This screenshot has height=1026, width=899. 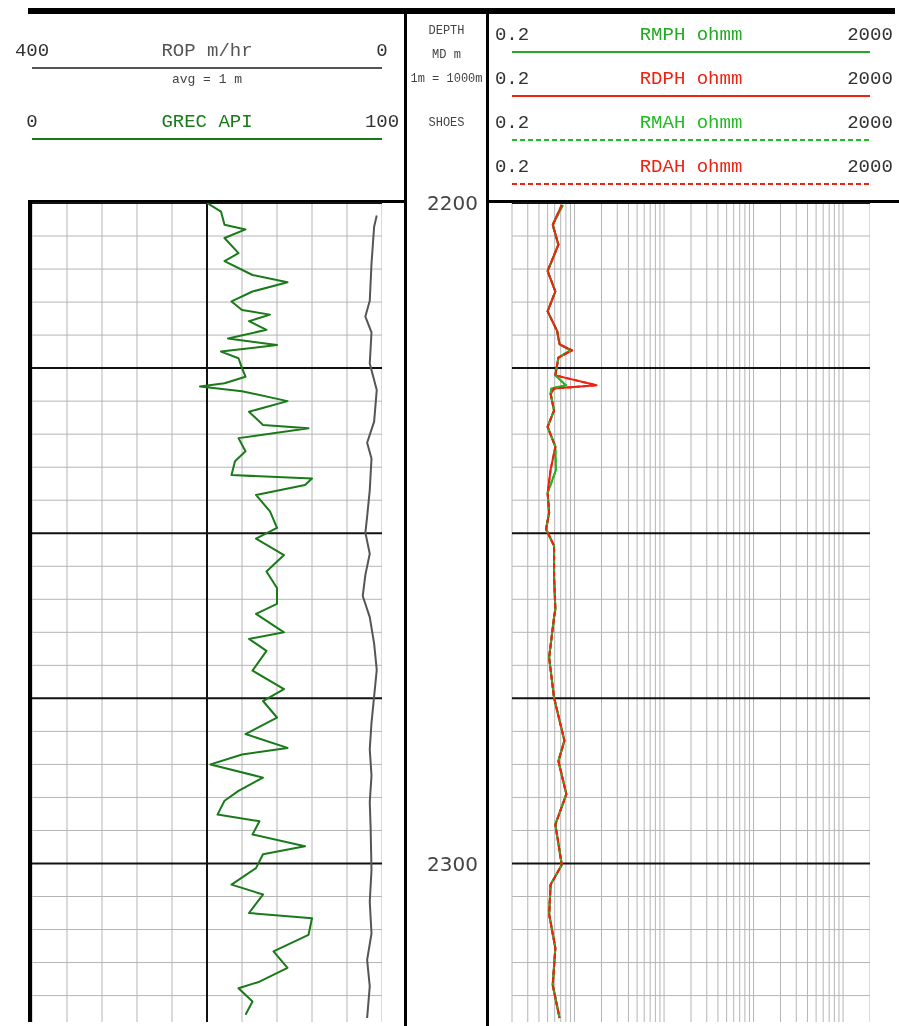 What do you see at coordinates (446, 55) in the screenshot?
I see `text: MD m` at bounding box center [446, 55].